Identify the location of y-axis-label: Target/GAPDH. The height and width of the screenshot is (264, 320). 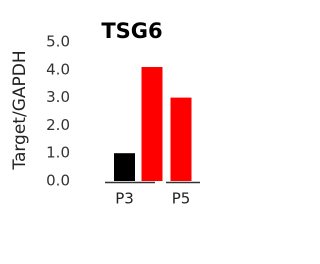
(20, 110).